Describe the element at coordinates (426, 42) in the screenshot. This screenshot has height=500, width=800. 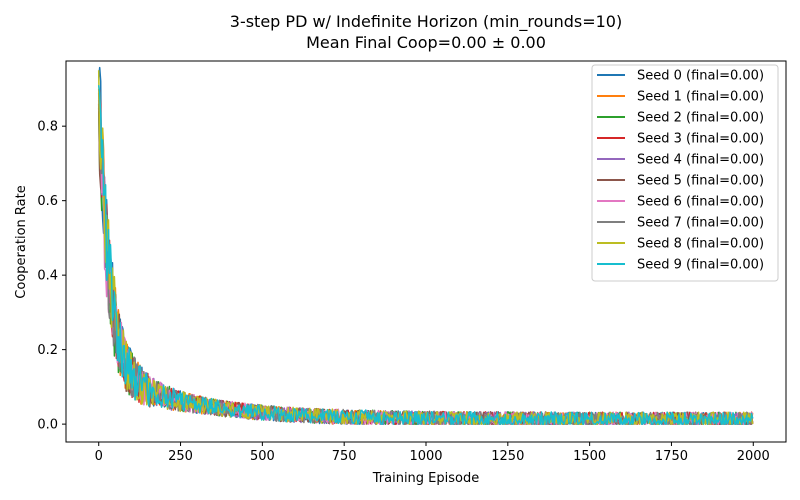
I see `chart-subtitle: Mean Final Coop=0.00 ± 0.00` at that location.